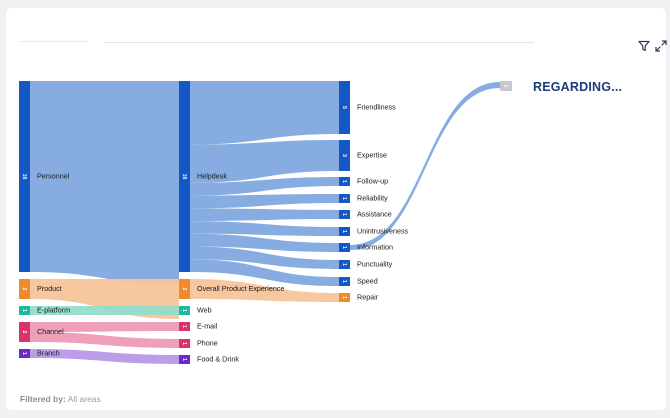 The height and width of the screenshot is (418, 670). I want to click on node-count-fooddrink: 1, so click(184, 359).